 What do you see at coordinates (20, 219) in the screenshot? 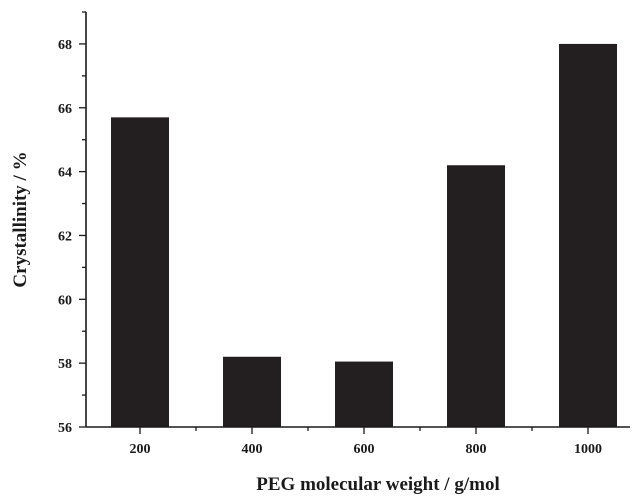
I see `y-axis-title: Crystallinity / %` at bounding box center [20, 219].